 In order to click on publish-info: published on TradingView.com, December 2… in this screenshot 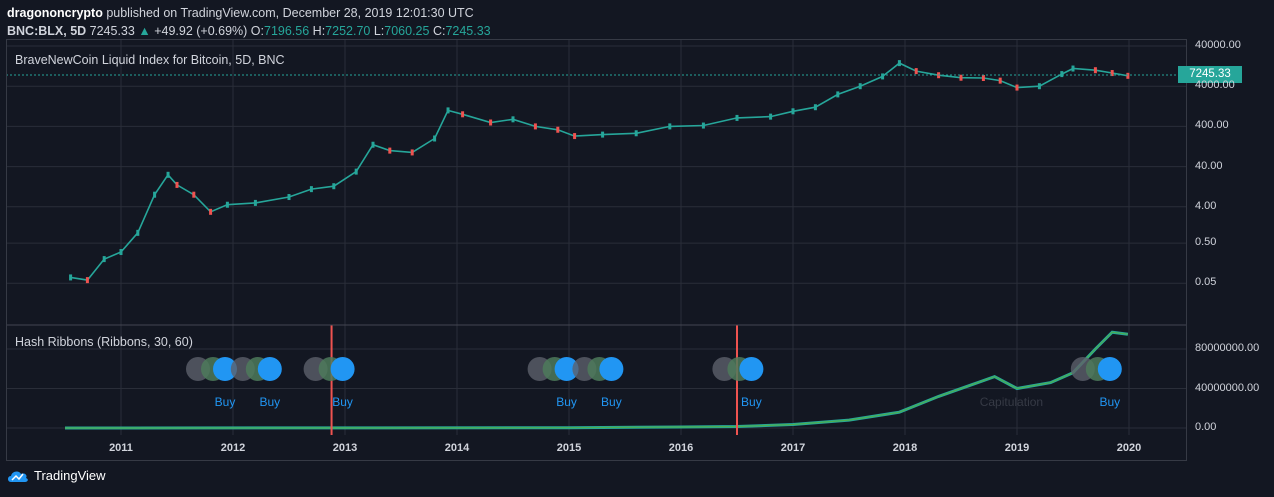, I will do `click(290, 13)`.